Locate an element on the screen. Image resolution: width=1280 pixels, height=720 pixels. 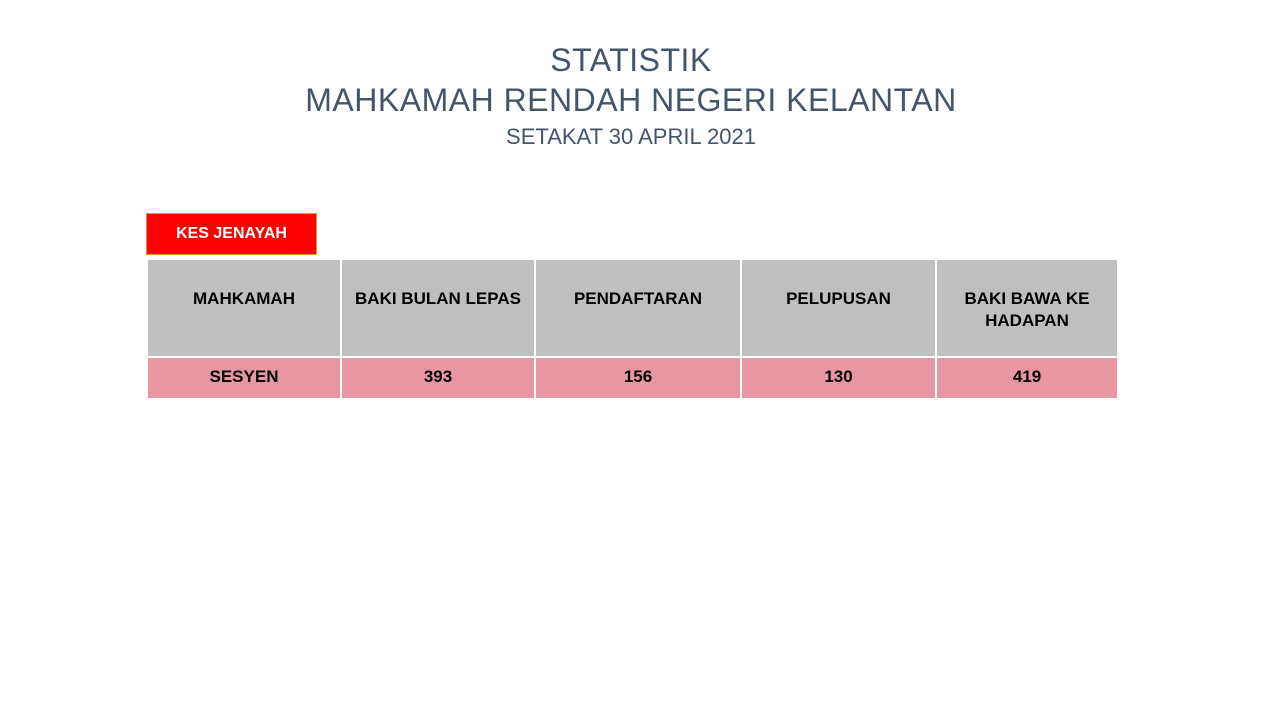
cell-baki-bulan-lepas: 393 is located at coordinates (438, 378).